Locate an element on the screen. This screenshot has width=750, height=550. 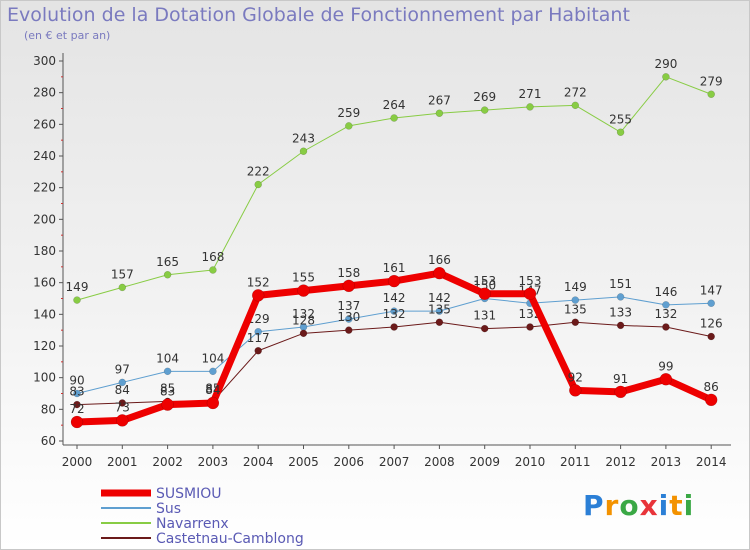
legend-item: Castetnau-Camblong is located at coordinates (202, 539).